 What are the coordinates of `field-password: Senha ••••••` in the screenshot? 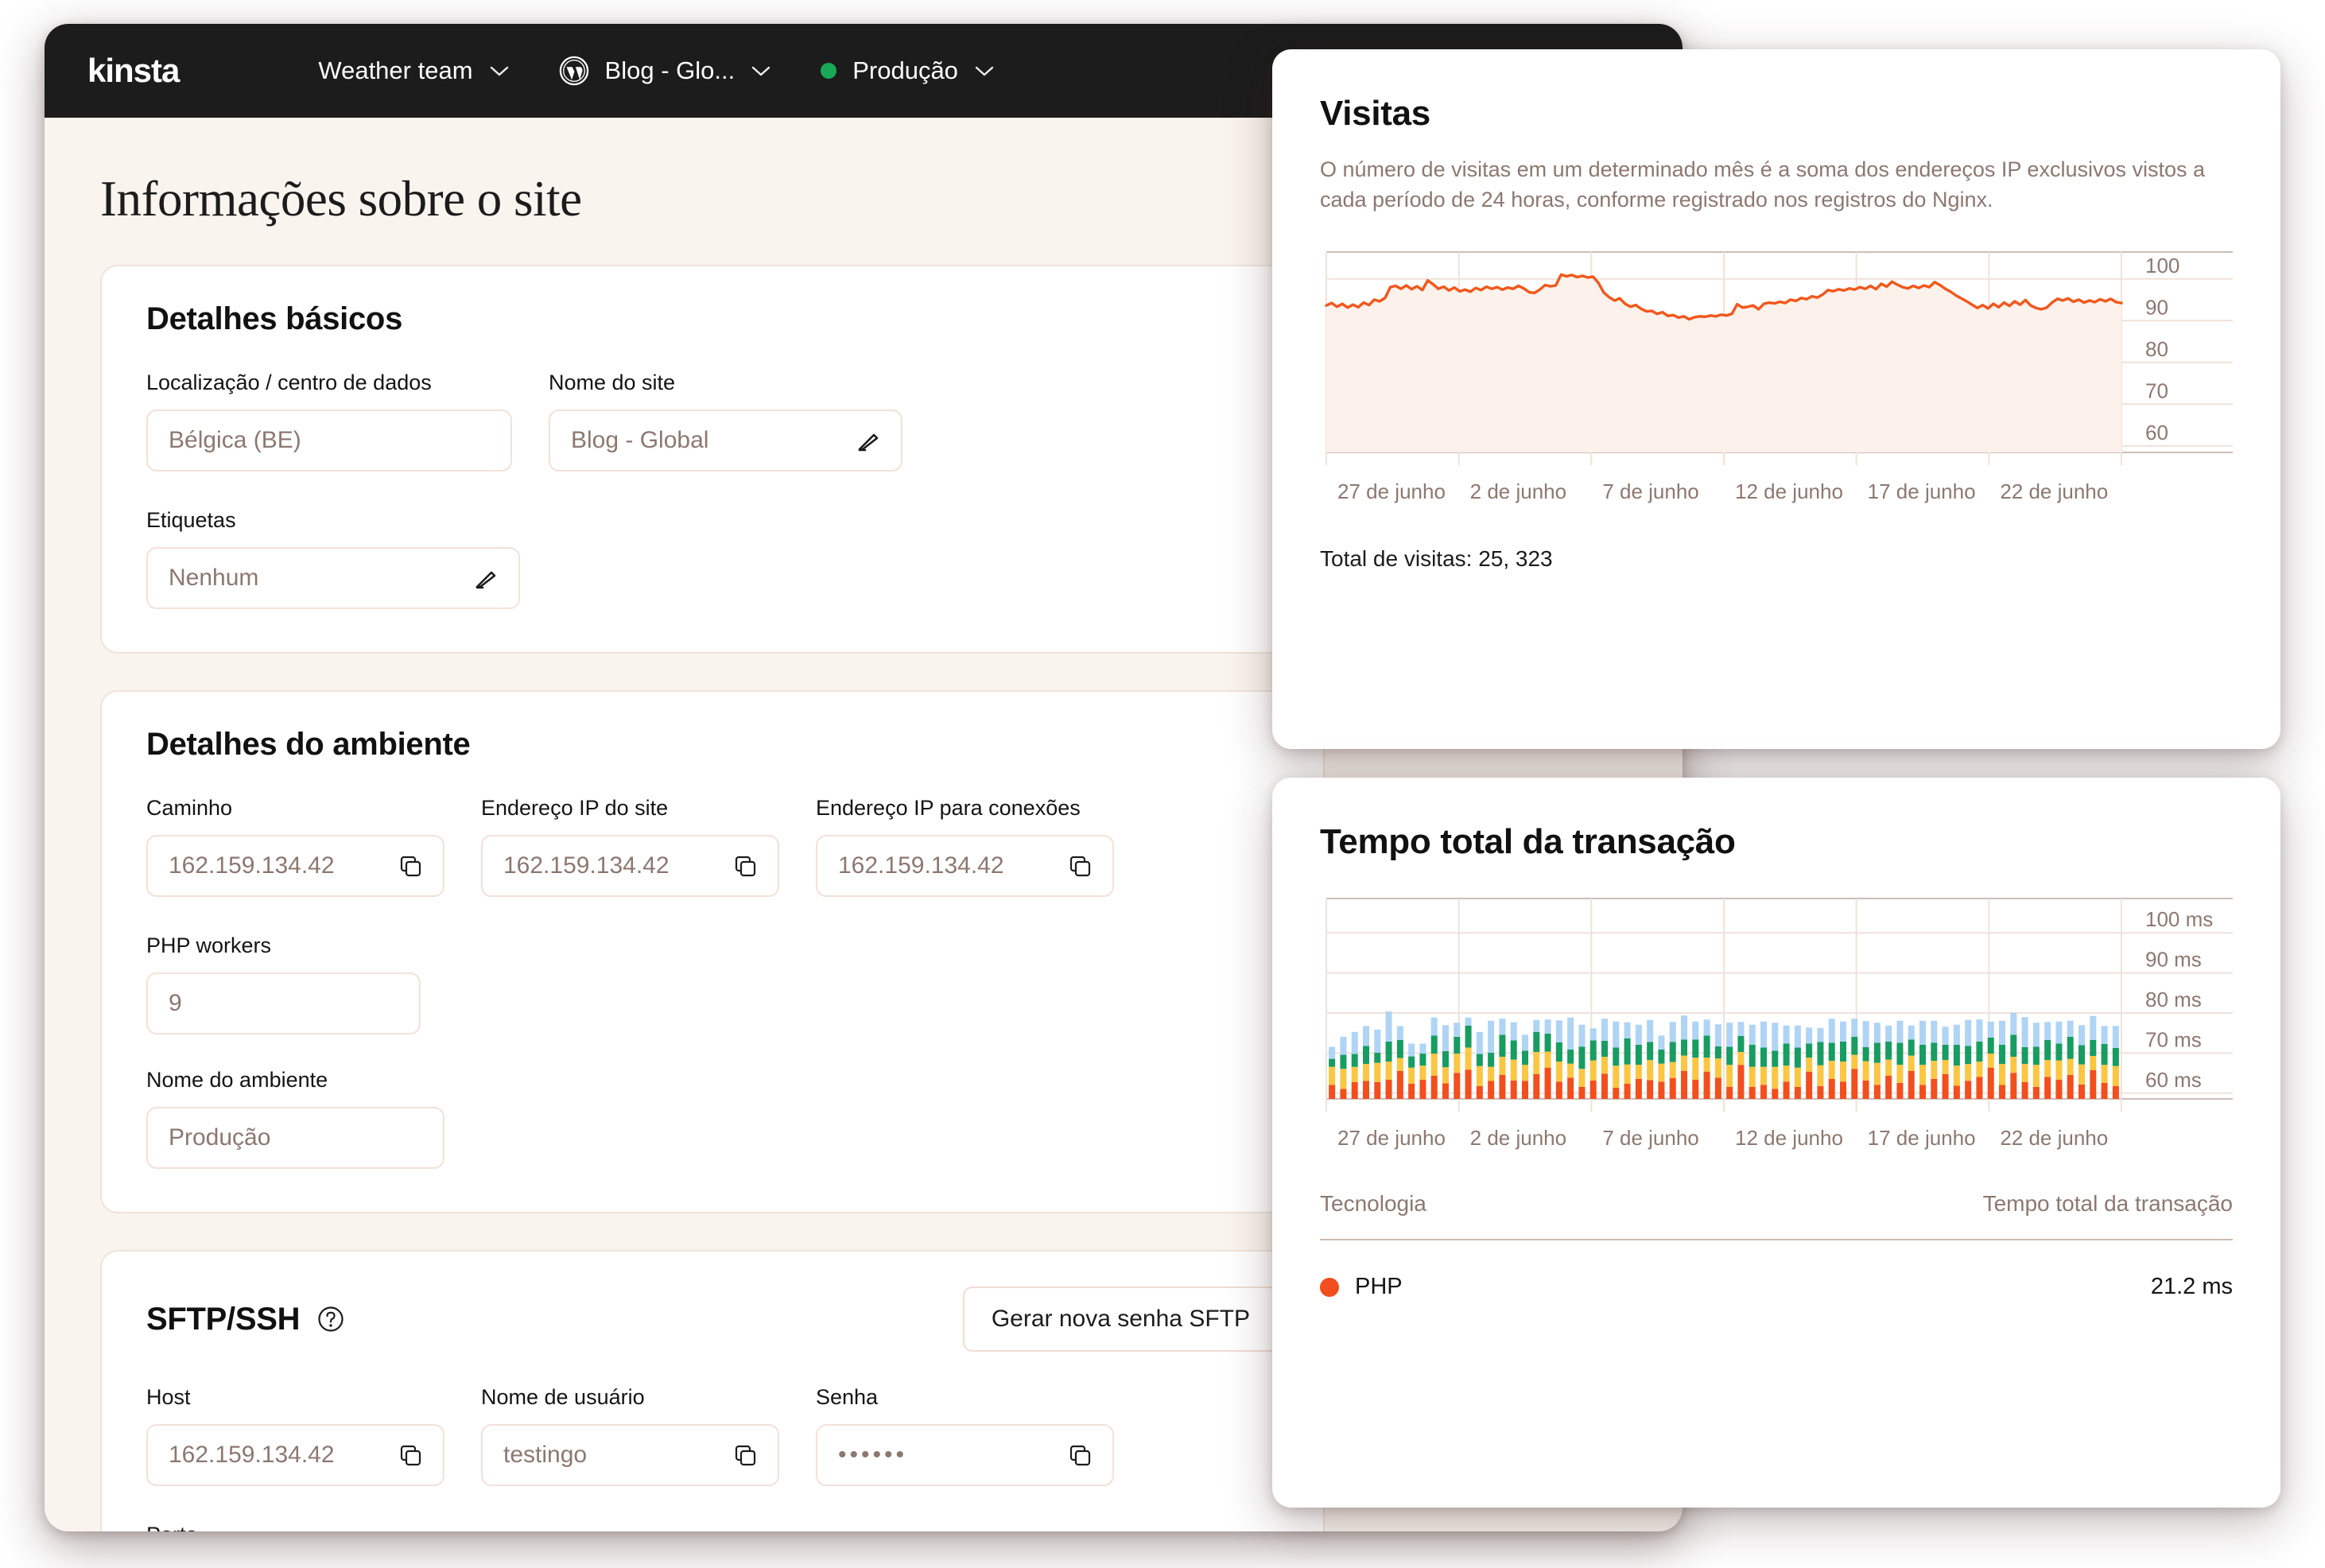 It's located at (965, 1435).